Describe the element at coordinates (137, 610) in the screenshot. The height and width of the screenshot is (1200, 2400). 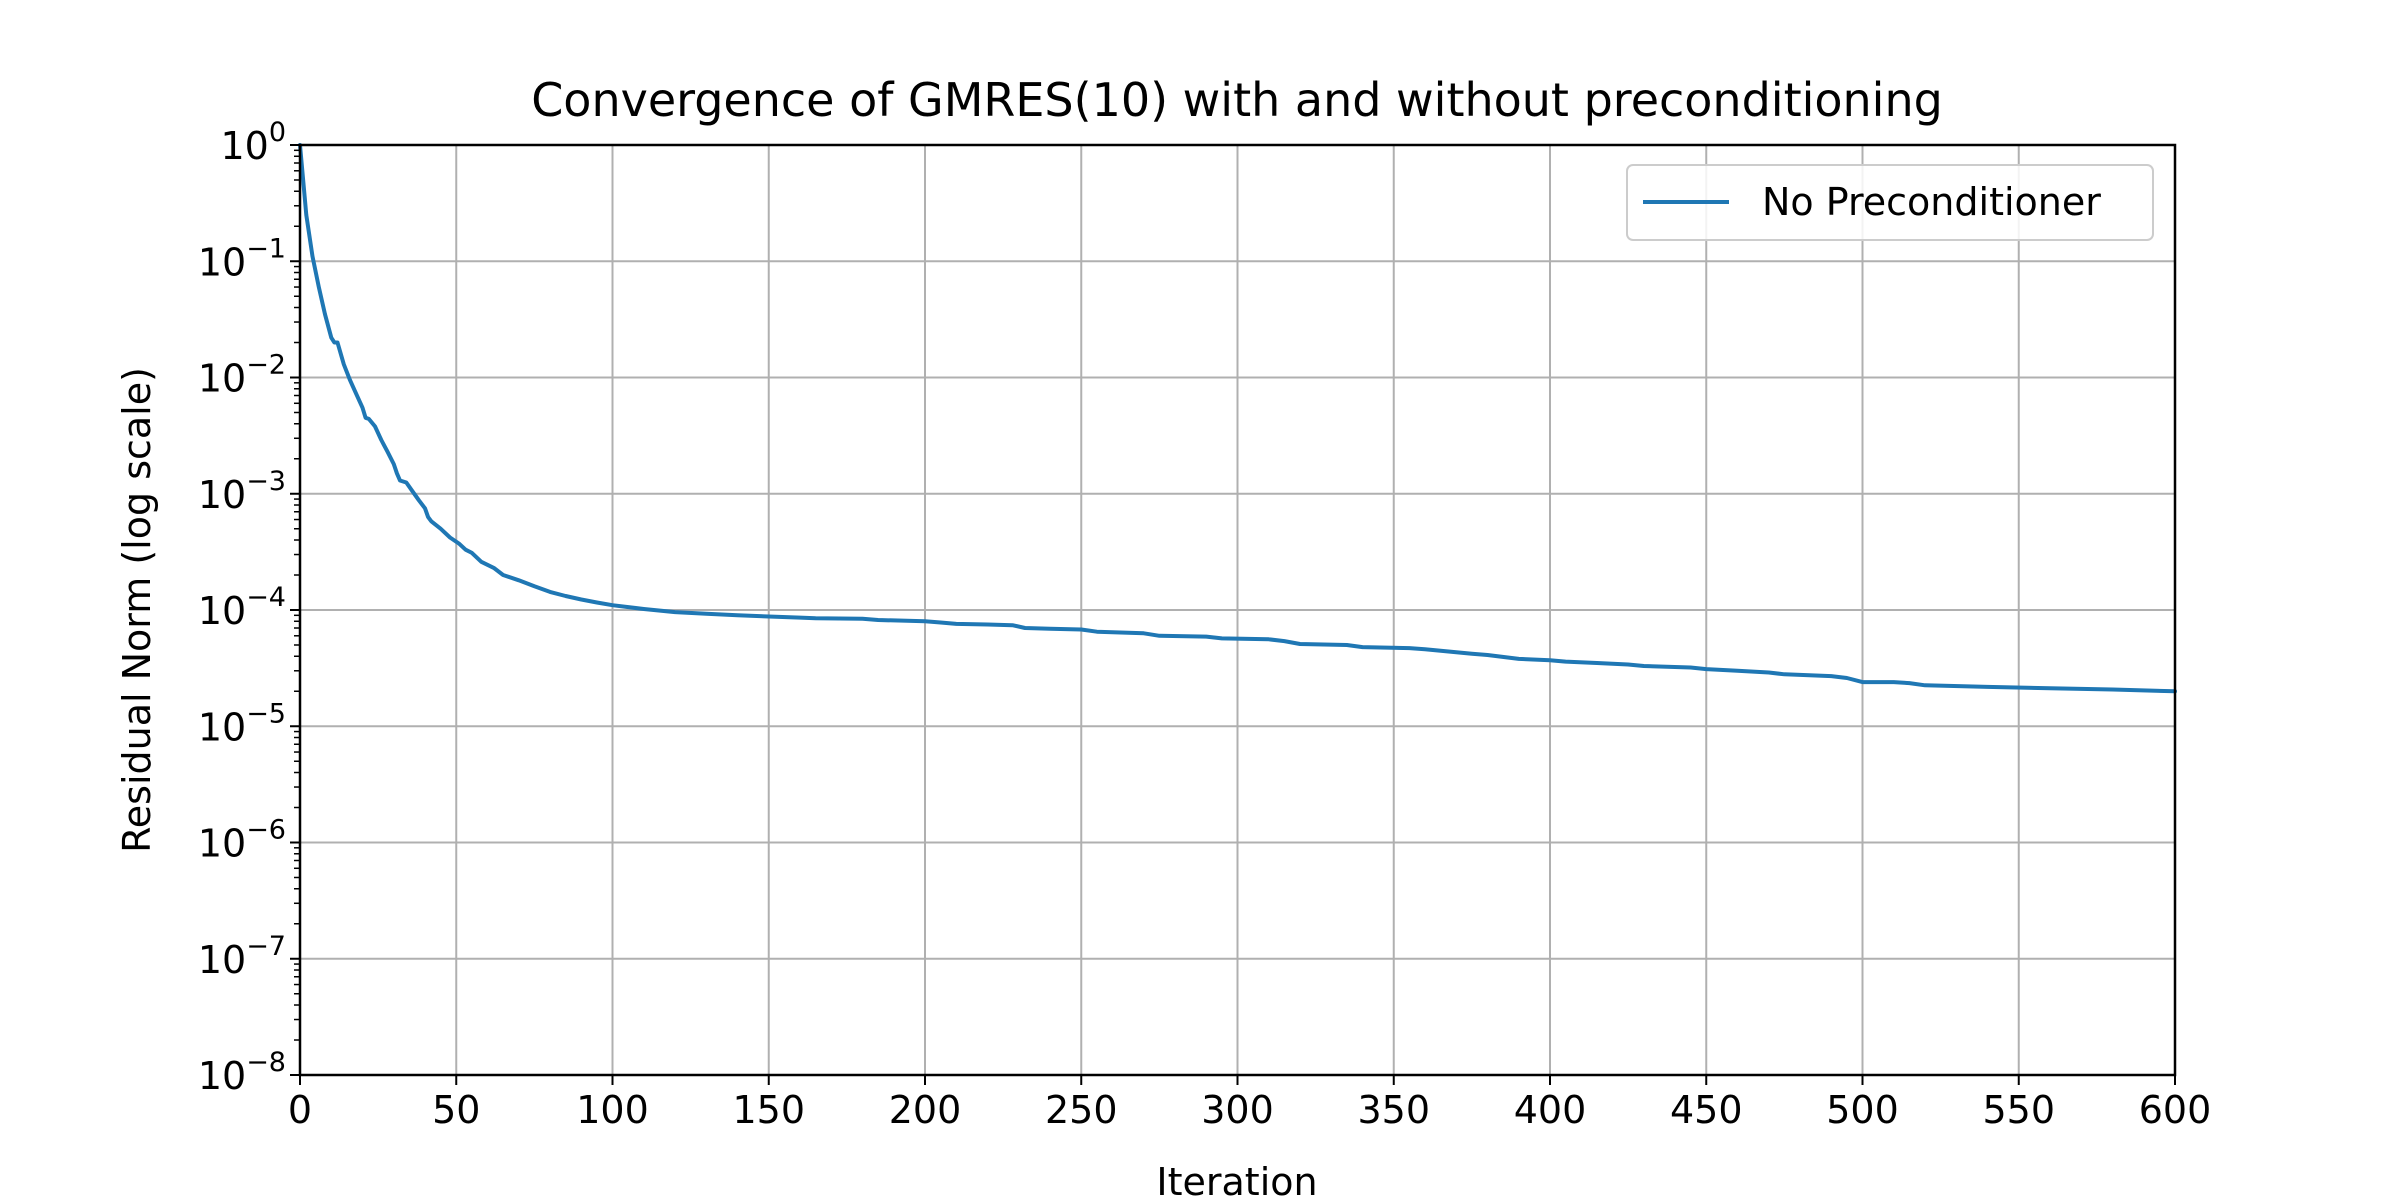
I see `y-axis-label: Residual Norm (log scale)` at that location.